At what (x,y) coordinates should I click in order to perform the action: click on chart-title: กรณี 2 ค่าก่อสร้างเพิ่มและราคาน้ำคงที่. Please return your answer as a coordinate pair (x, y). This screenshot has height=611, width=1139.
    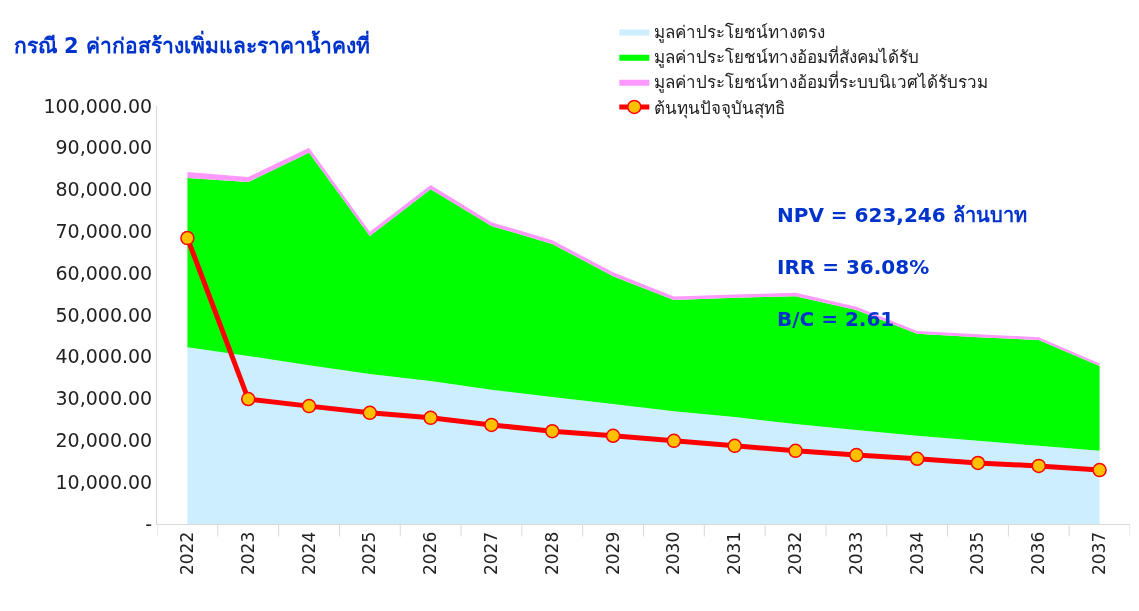
    Looking at the image, I should click on (191, 44).